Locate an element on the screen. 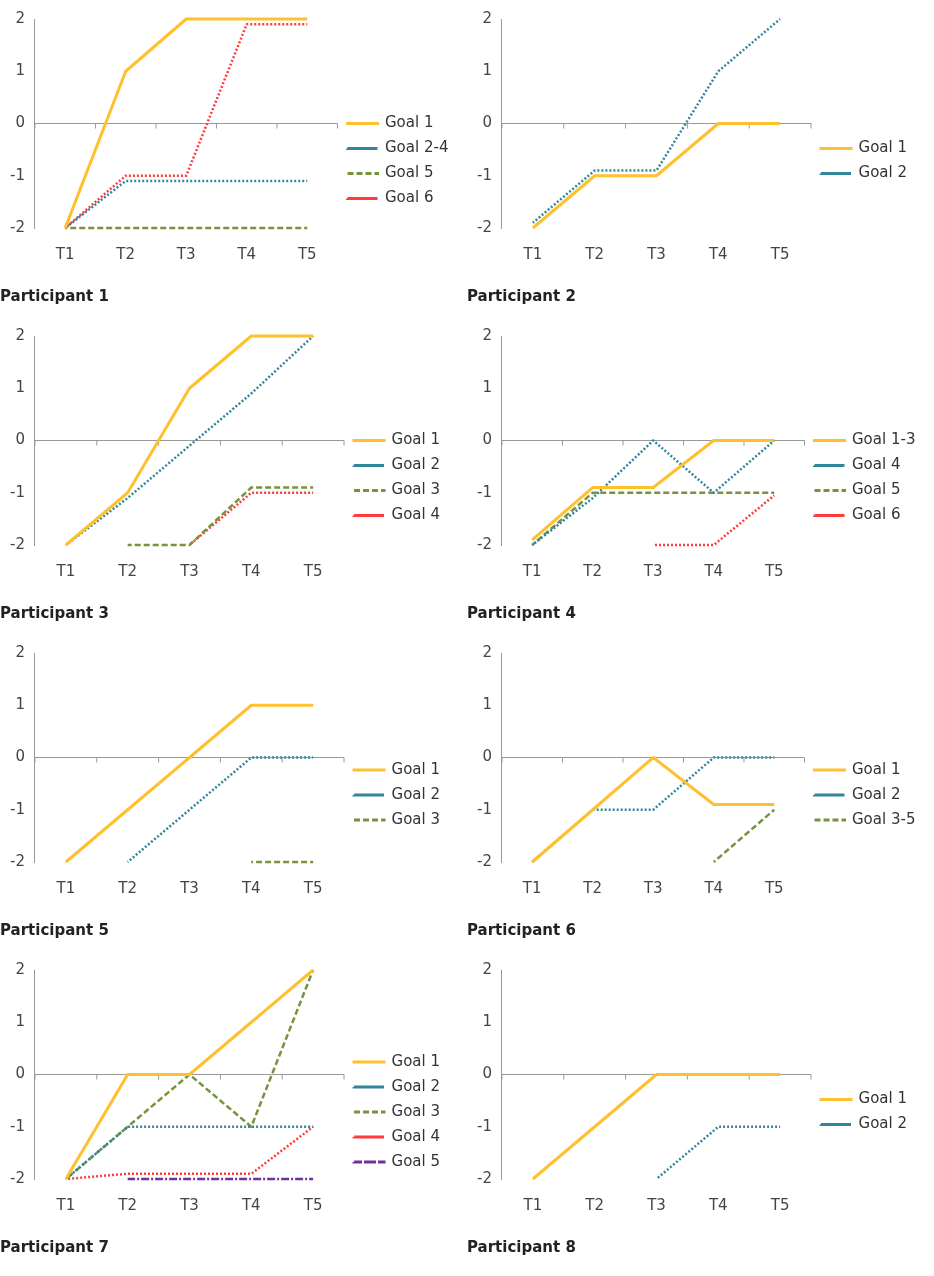  text: Participant 1 is located at coordinates (54, 295).